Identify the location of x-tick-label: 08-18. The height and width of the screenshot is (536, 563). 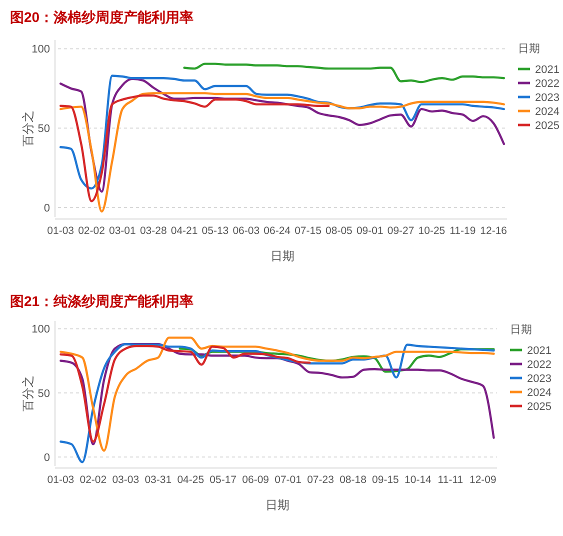
(353, 480).